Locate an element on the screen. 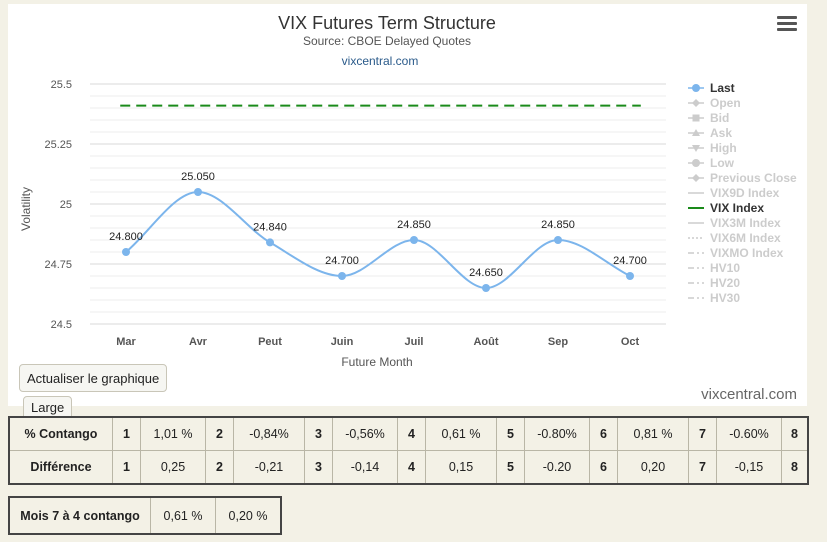  chart-subtitle: Source: CBOE Delayed Quotes is located at coordinates (387, 41).